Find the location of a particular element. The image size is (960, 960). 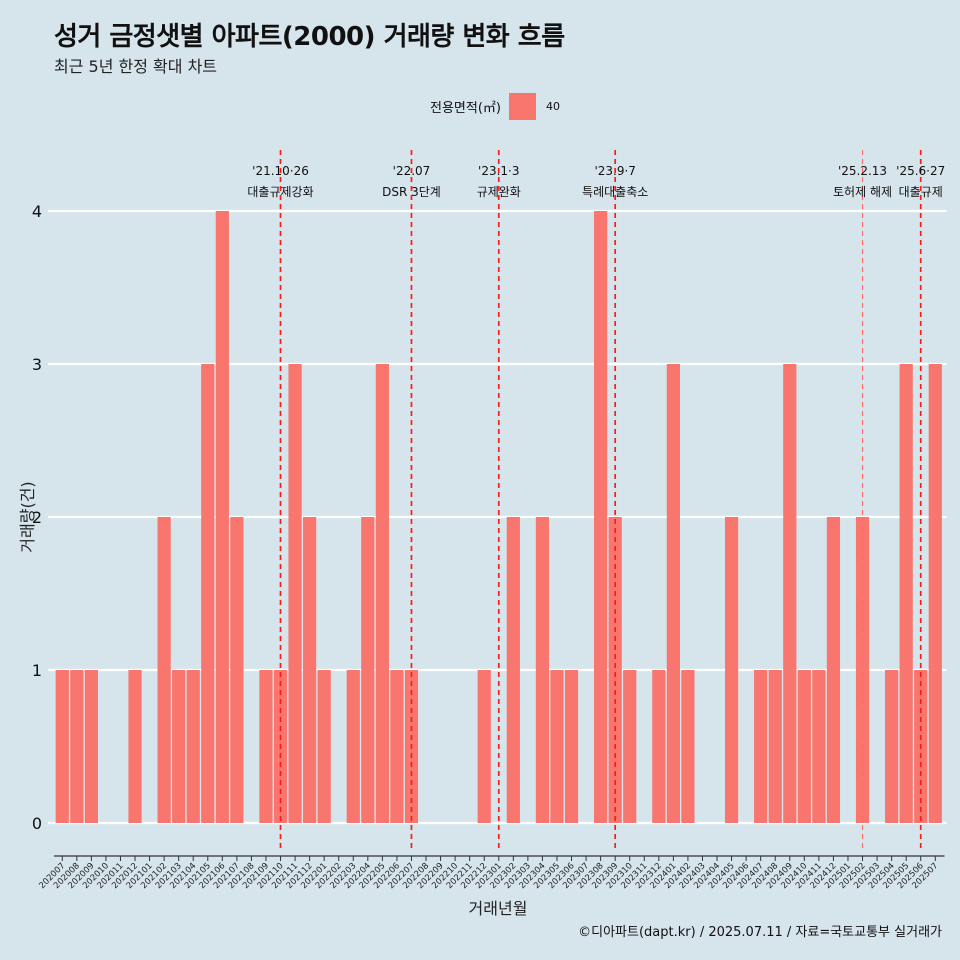

y-axis: 0 1 2 3 4 is located at coordinates (37, 517).